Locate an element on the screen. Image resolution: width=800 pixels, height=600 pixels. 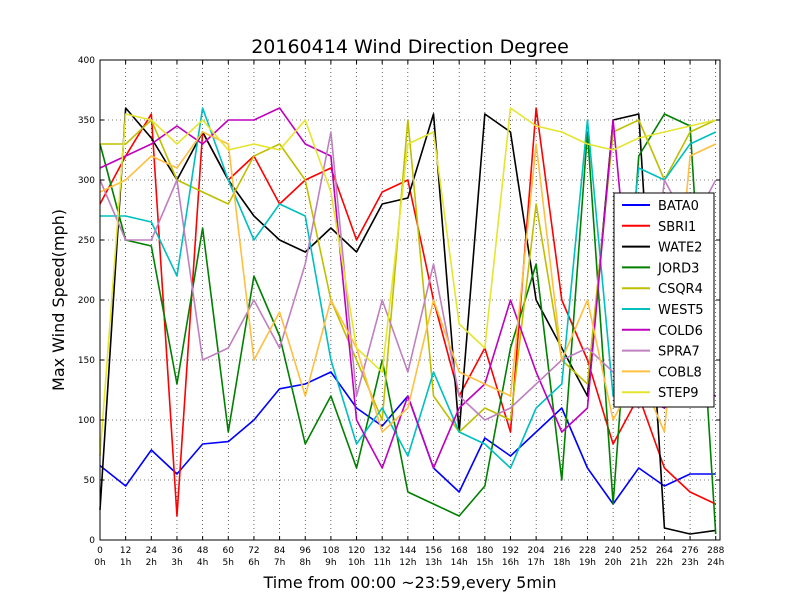
y-tick-label: 0 is located at coordinates (92, 541).